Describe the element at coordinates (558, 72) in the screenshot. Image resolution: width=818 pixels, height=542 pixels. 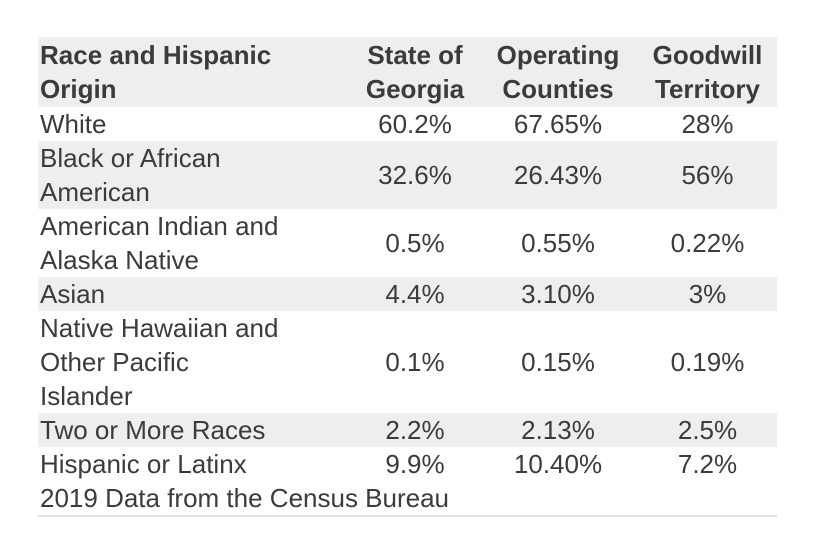
I see `column-header-operating-counties: Operating Counties` at that location.